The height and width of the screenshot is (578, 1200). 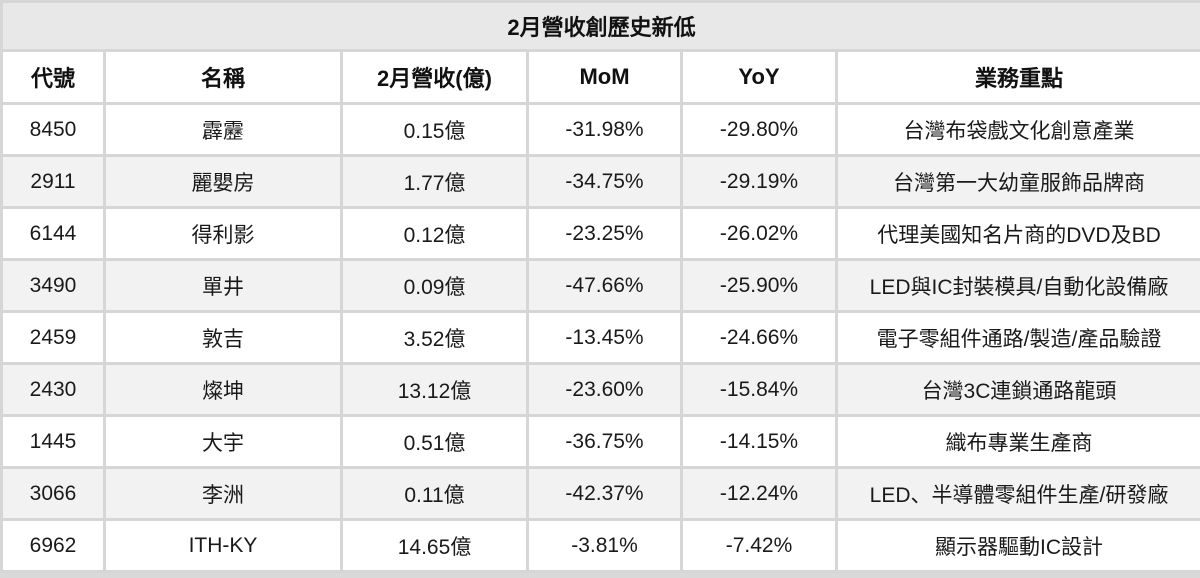 I want to click on cell-mom: -3.81%, so click(x=604, y=545).